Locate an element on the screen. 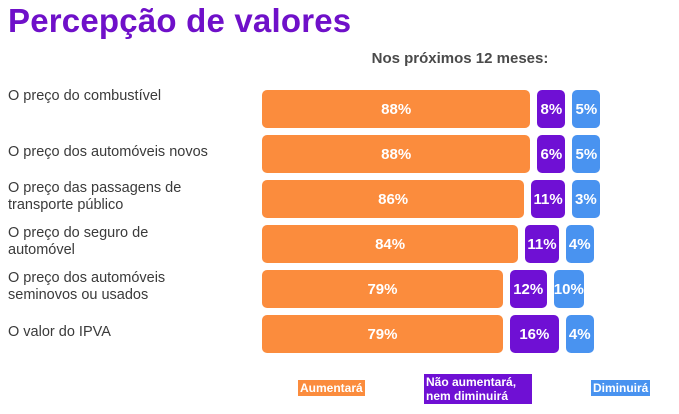 The width and height of the screenshot is (679, 414). bar-value-label: 12% is located at coordinates (528, 289).